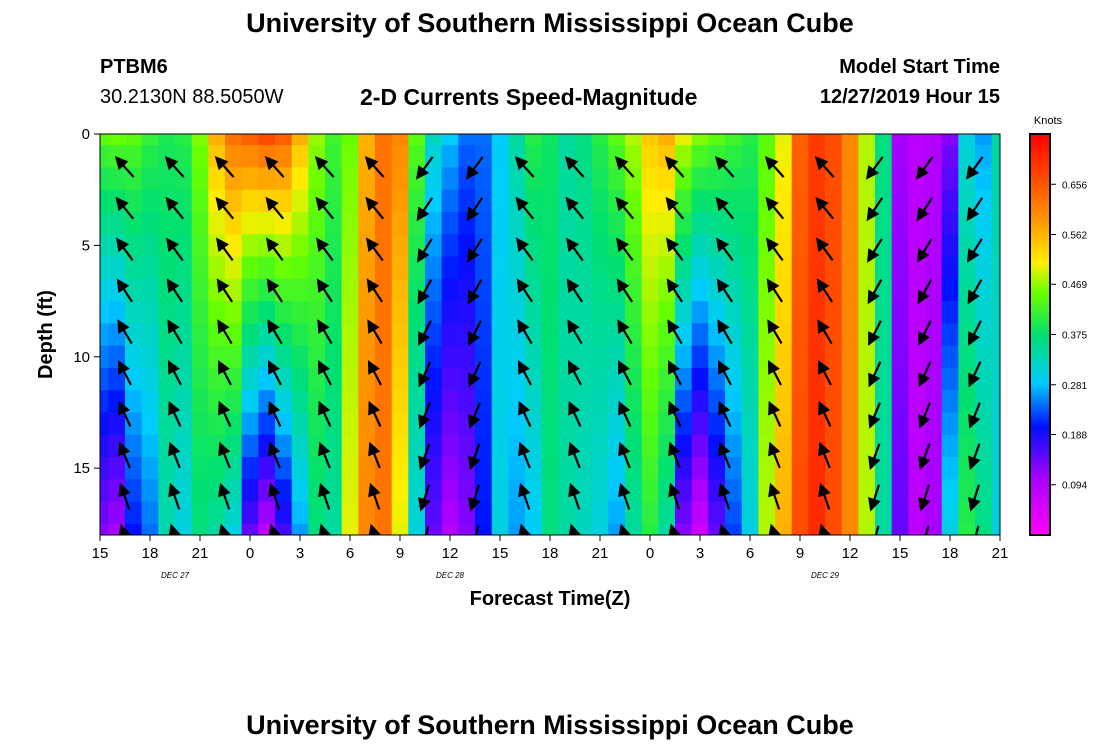 The image size is (1100, 750). What do you see at coordinates (900, 553) in the screenshot?
I see `x-tick-label: 15` at bounding box center [900, 553].